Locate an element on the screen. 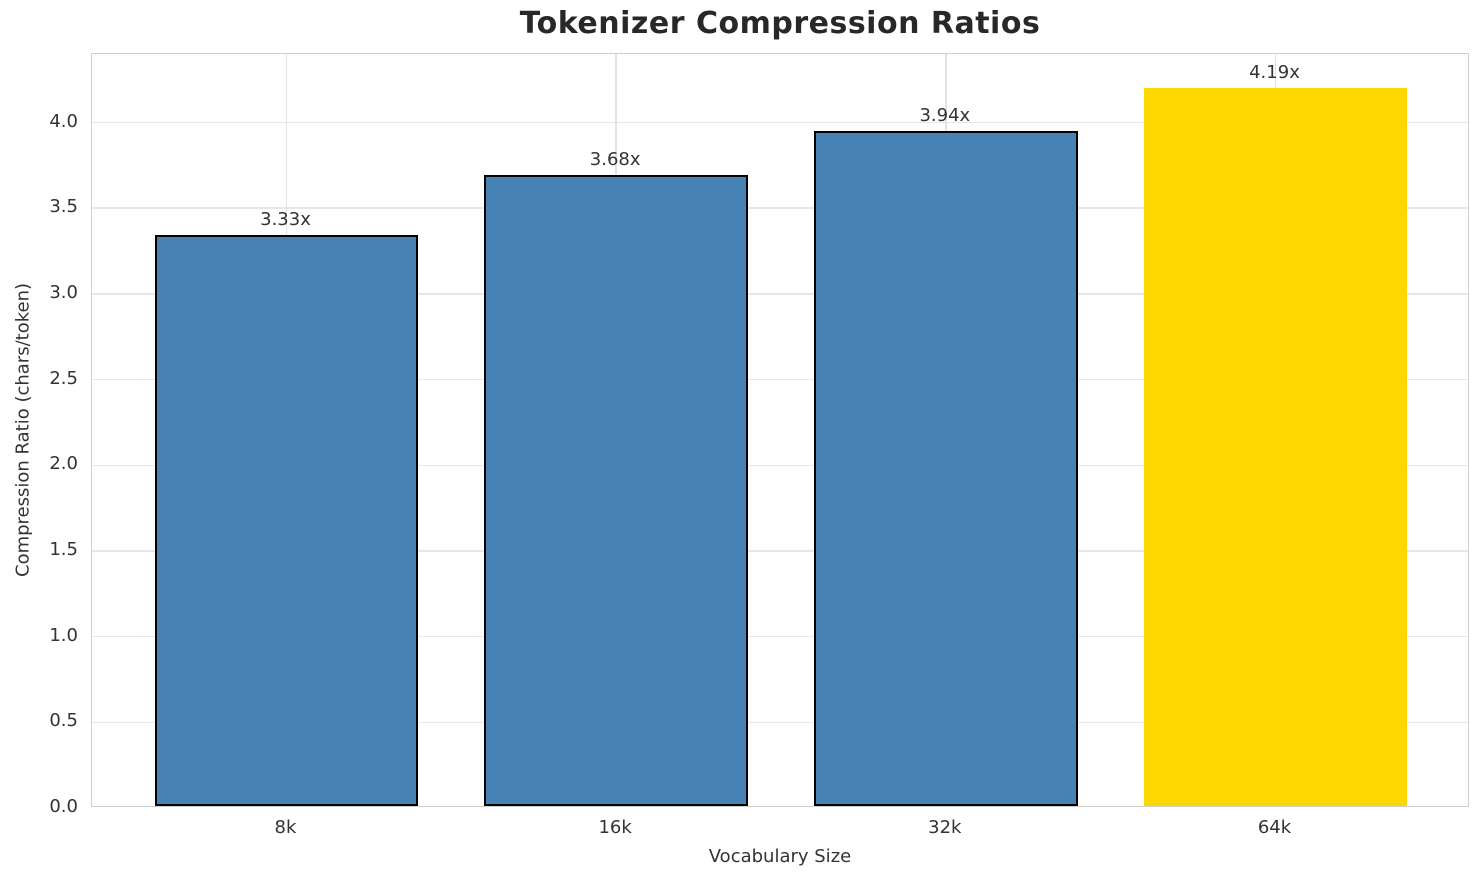 This screenshot has width=1484, height=885. bar-value-label-16k: 3.68x is located at coordinates (615, 160).